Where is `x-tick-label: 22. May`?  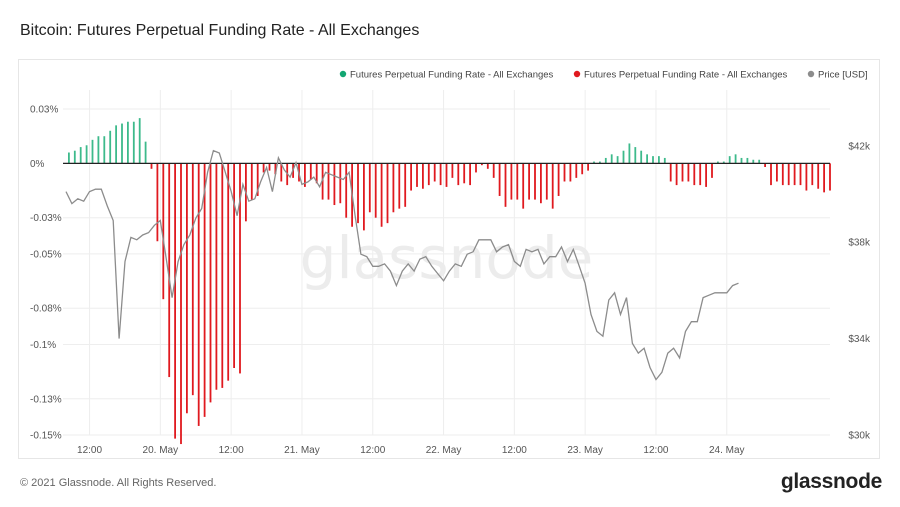 x-tick-label: 22. May is located at coordinates (444, 450).